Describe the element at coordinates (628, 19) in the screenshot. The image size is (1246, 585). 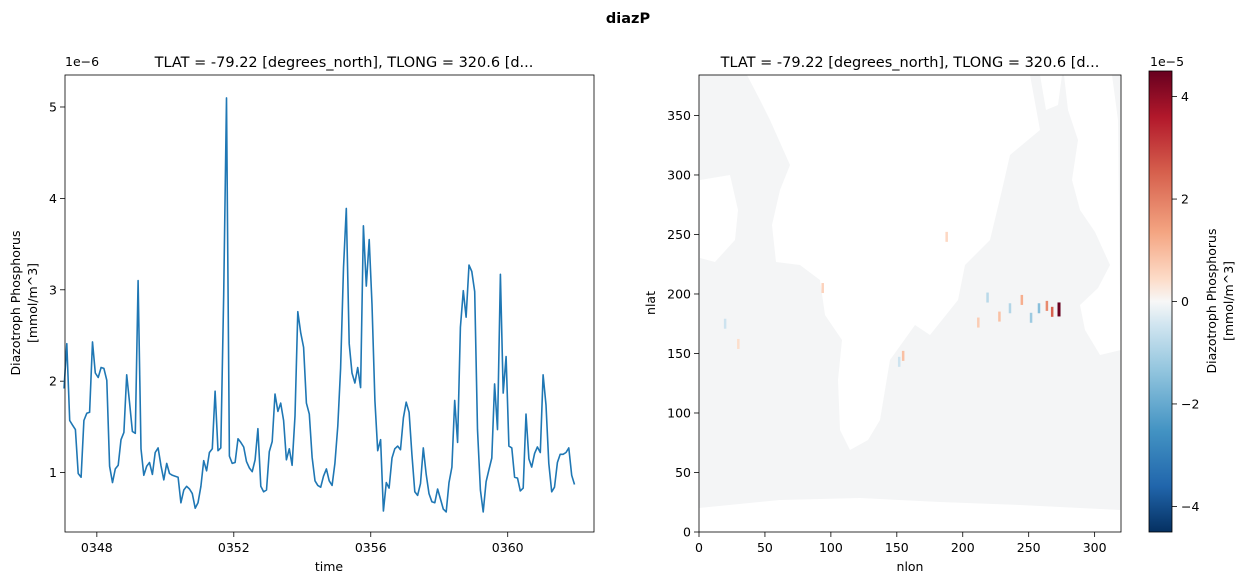
I see `figure-suptitle: diazP` at that location.